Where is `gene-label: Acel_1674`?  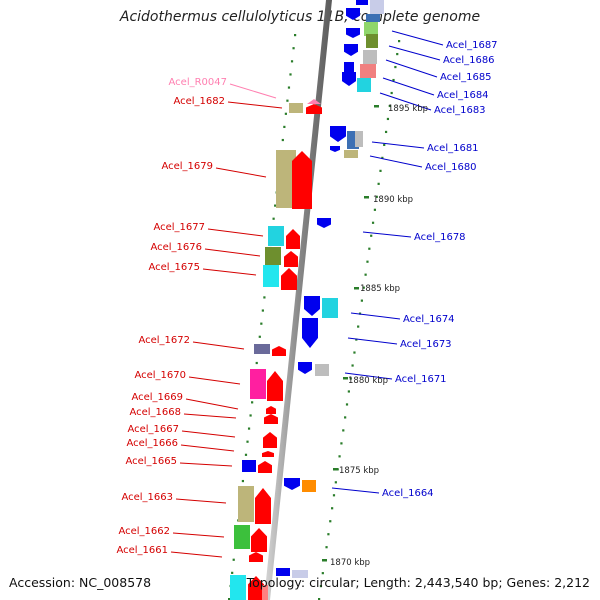
gene-label: Acel_1674 is located at coordinates (429, 319).